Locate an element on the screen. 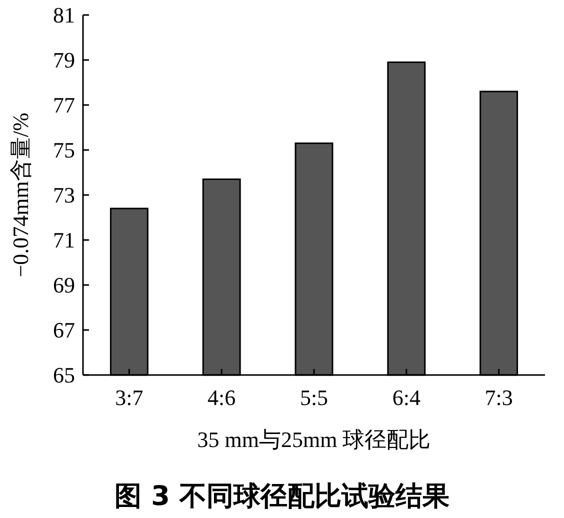 The image size is (564, 518). x-tick-label: 7:3 is located at coordinates (498, 397).